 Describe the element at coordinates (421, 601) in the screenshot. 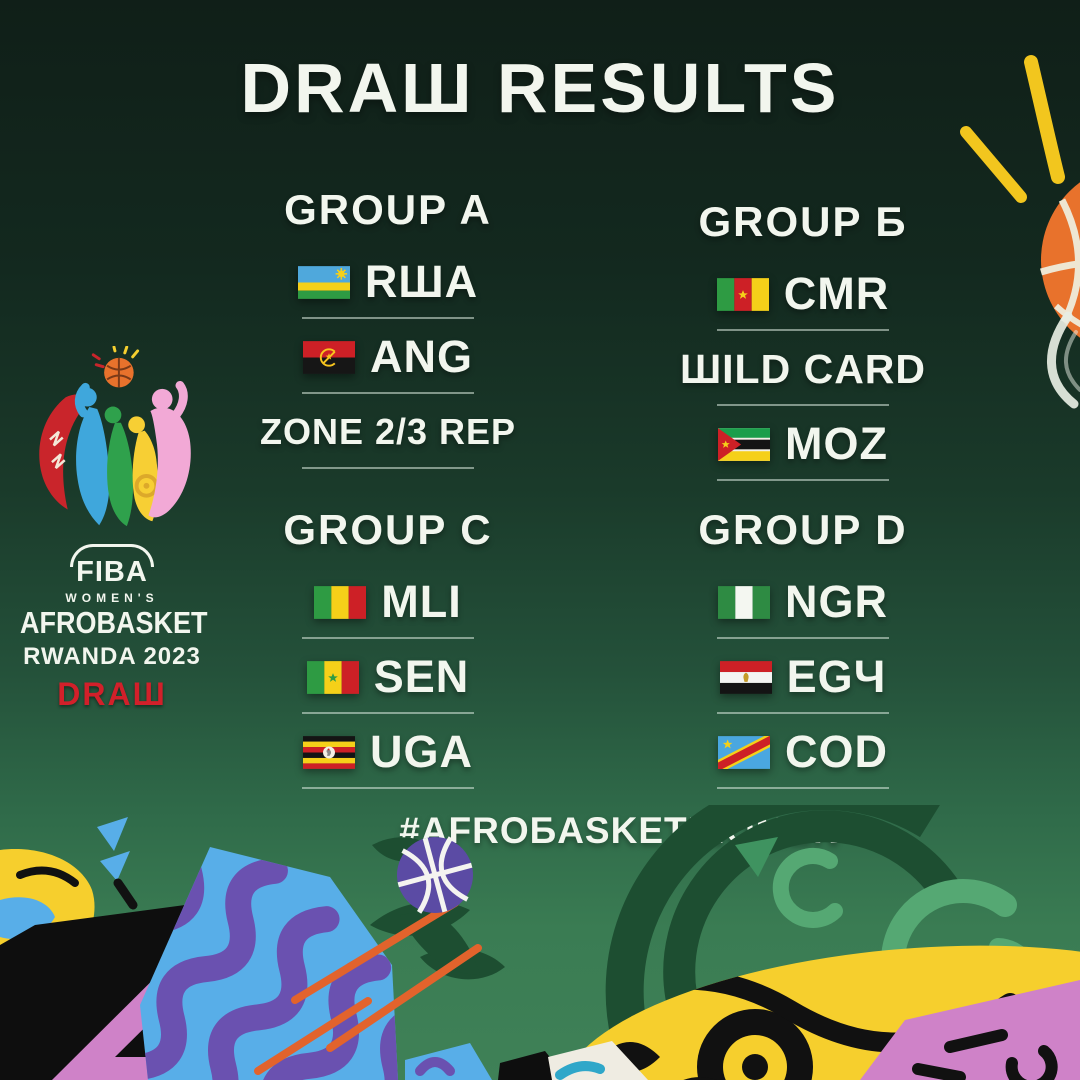

I see `team-code: MLI` at that location.